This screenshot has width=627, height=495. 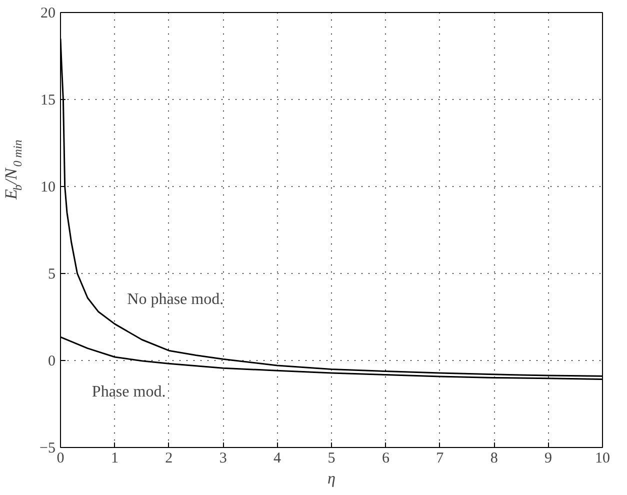 What do you see at coordinates (48, 448) in the screenshot?
I see `y-tick-label: −5` at bounding box center [48, 448].